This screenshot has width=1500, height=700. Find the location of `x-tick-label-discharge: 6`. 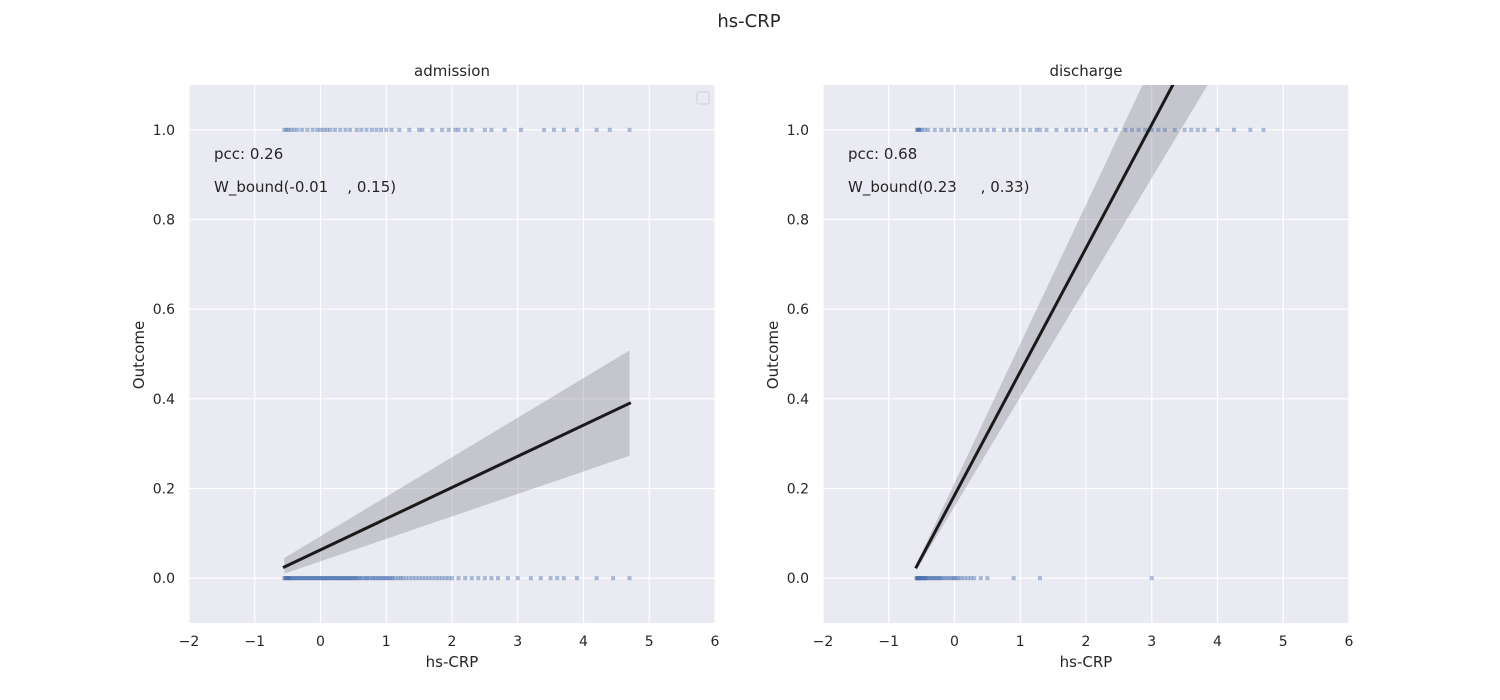

x-tick-label-discharge: 6 is located at coordinates (1349, 642).